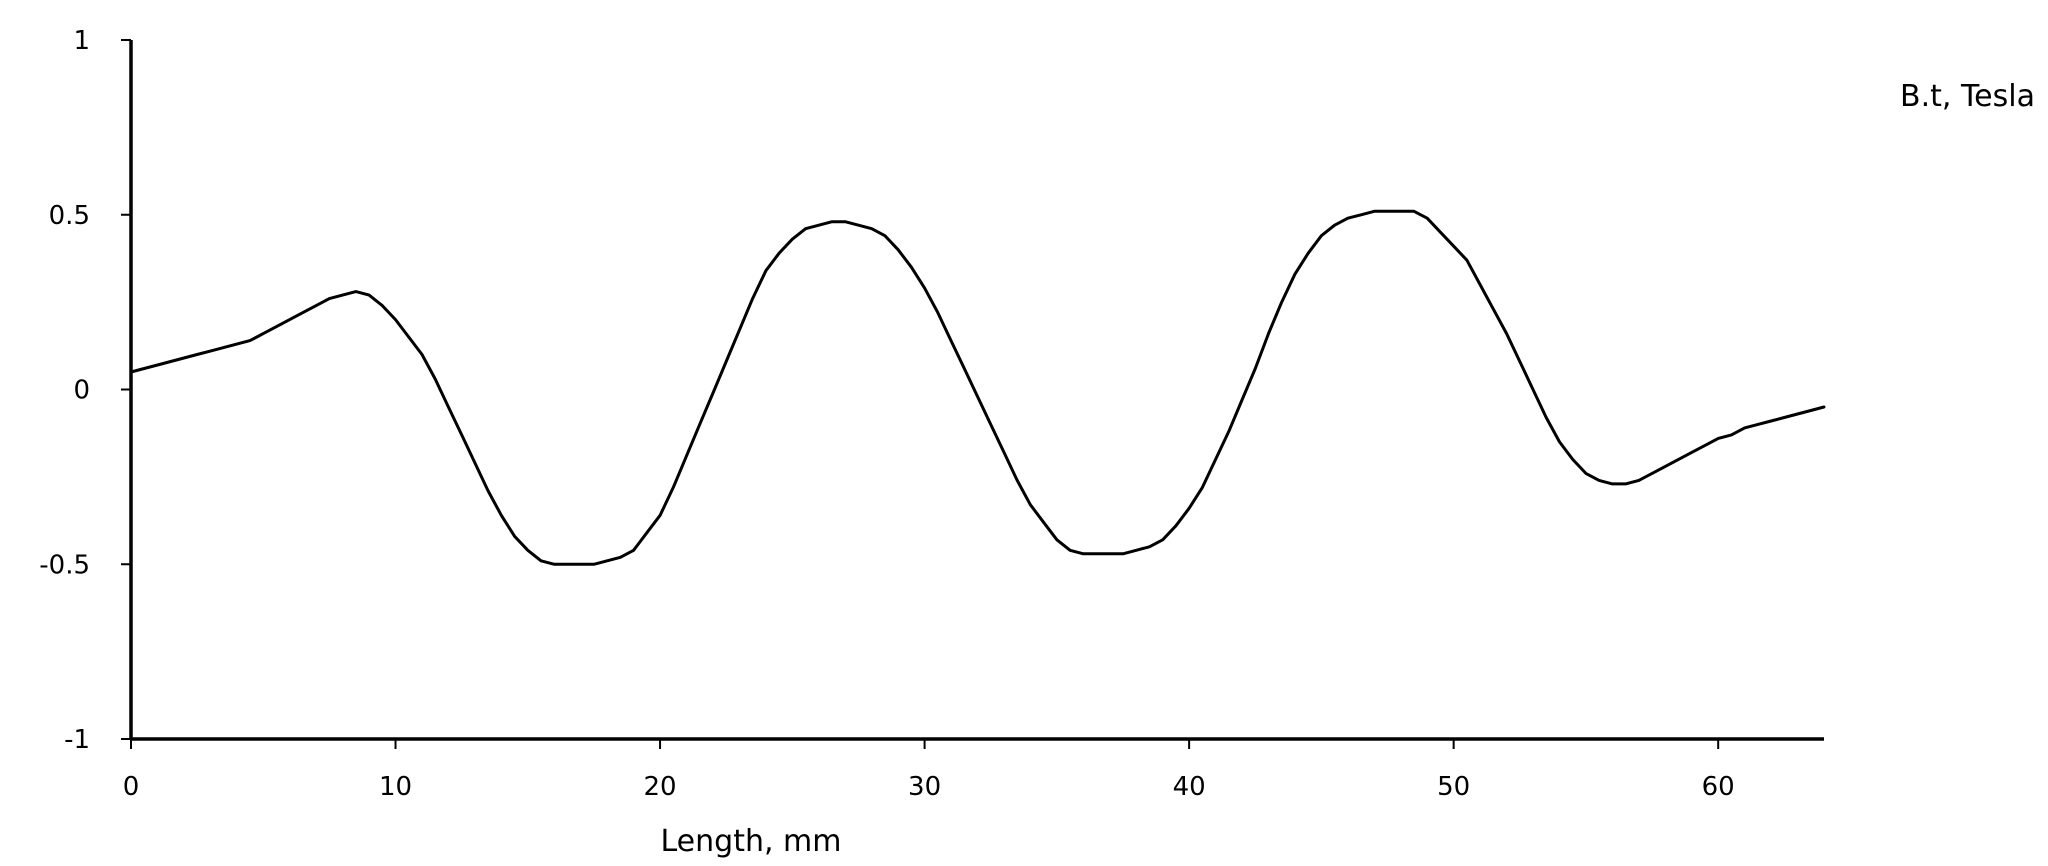  I want to click on y-axis-ticks: 1 0.5 0 -0.5 -1, so click(85, 390).